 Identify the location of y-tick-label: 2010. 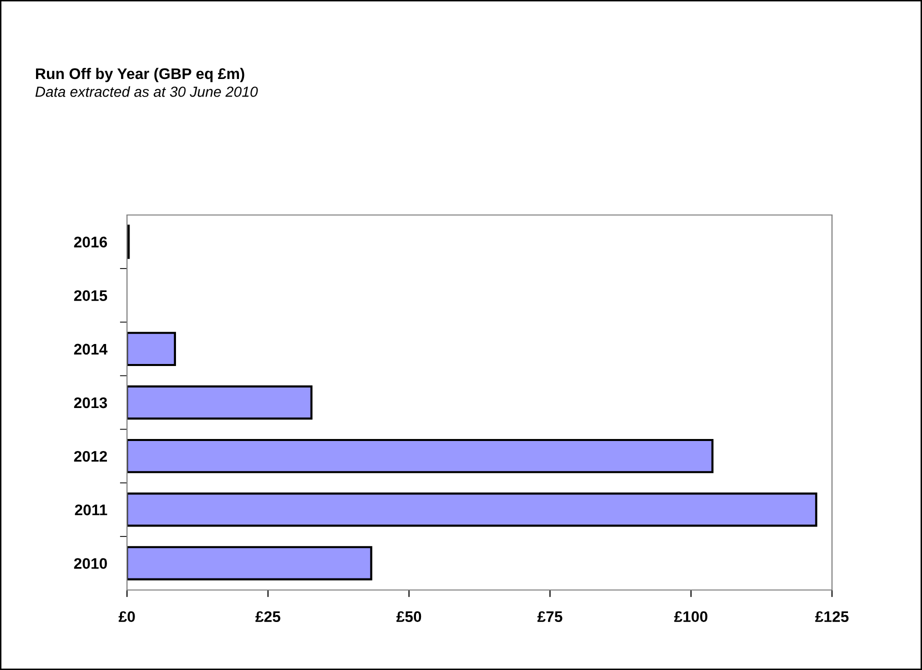
(90, 563).